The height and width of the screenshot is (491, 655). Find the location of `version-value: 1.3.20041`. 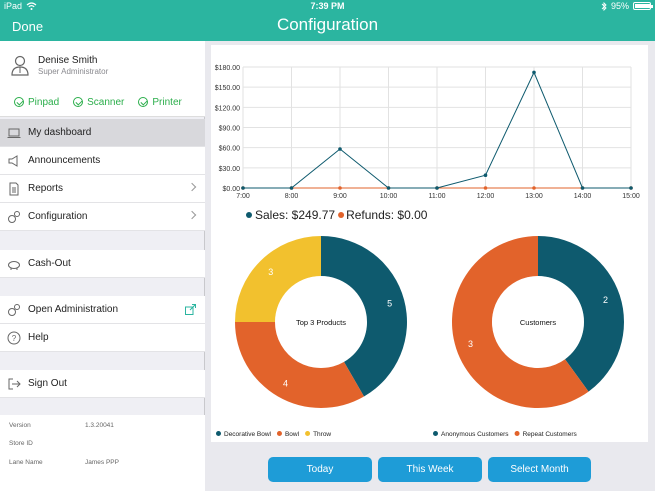

version-value: 1.3.20041 is located at coordinates (99, 425).